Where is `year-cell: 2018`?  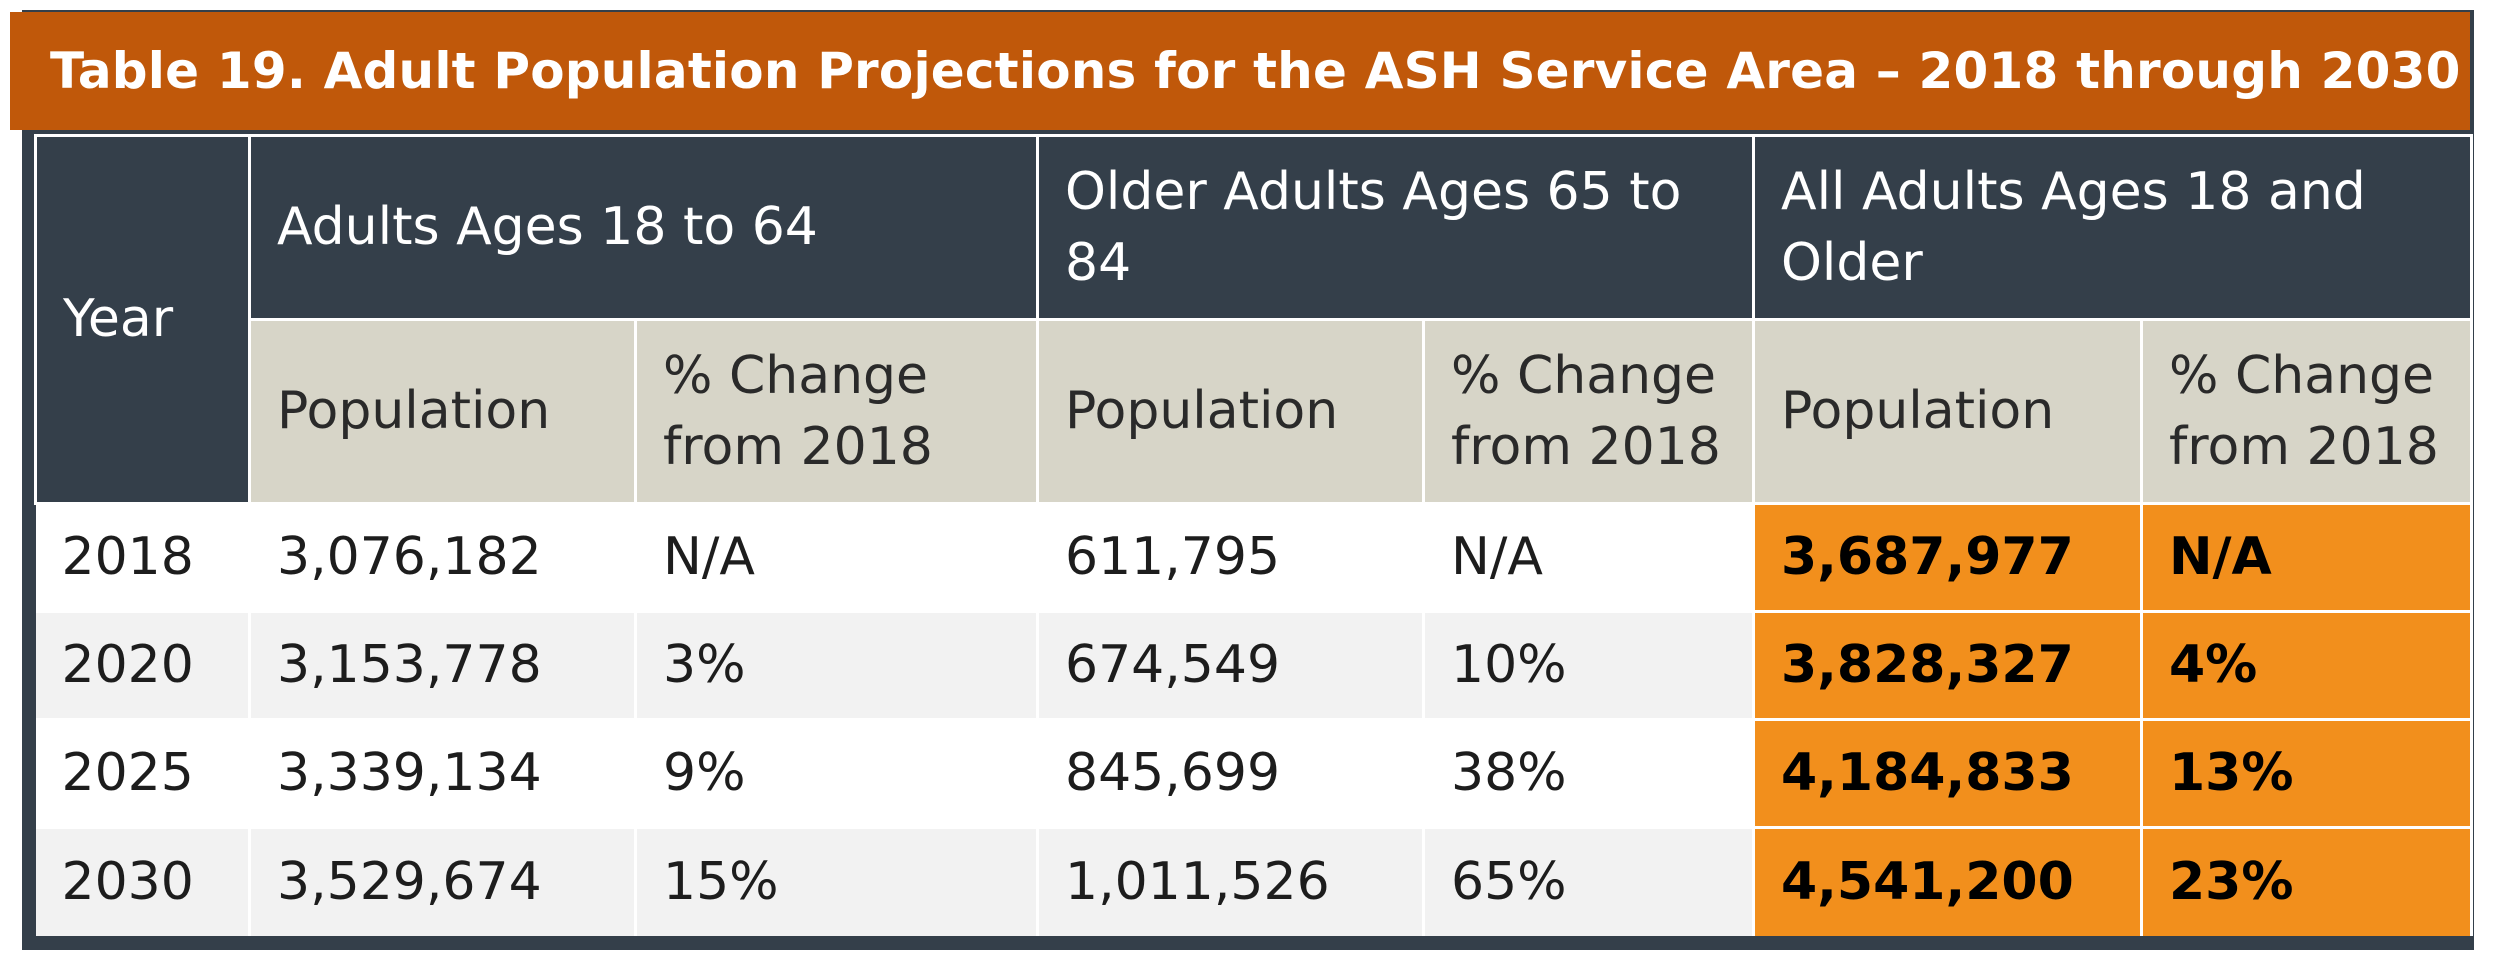 year-cell: 2018 is located at coordinates (143, 557).